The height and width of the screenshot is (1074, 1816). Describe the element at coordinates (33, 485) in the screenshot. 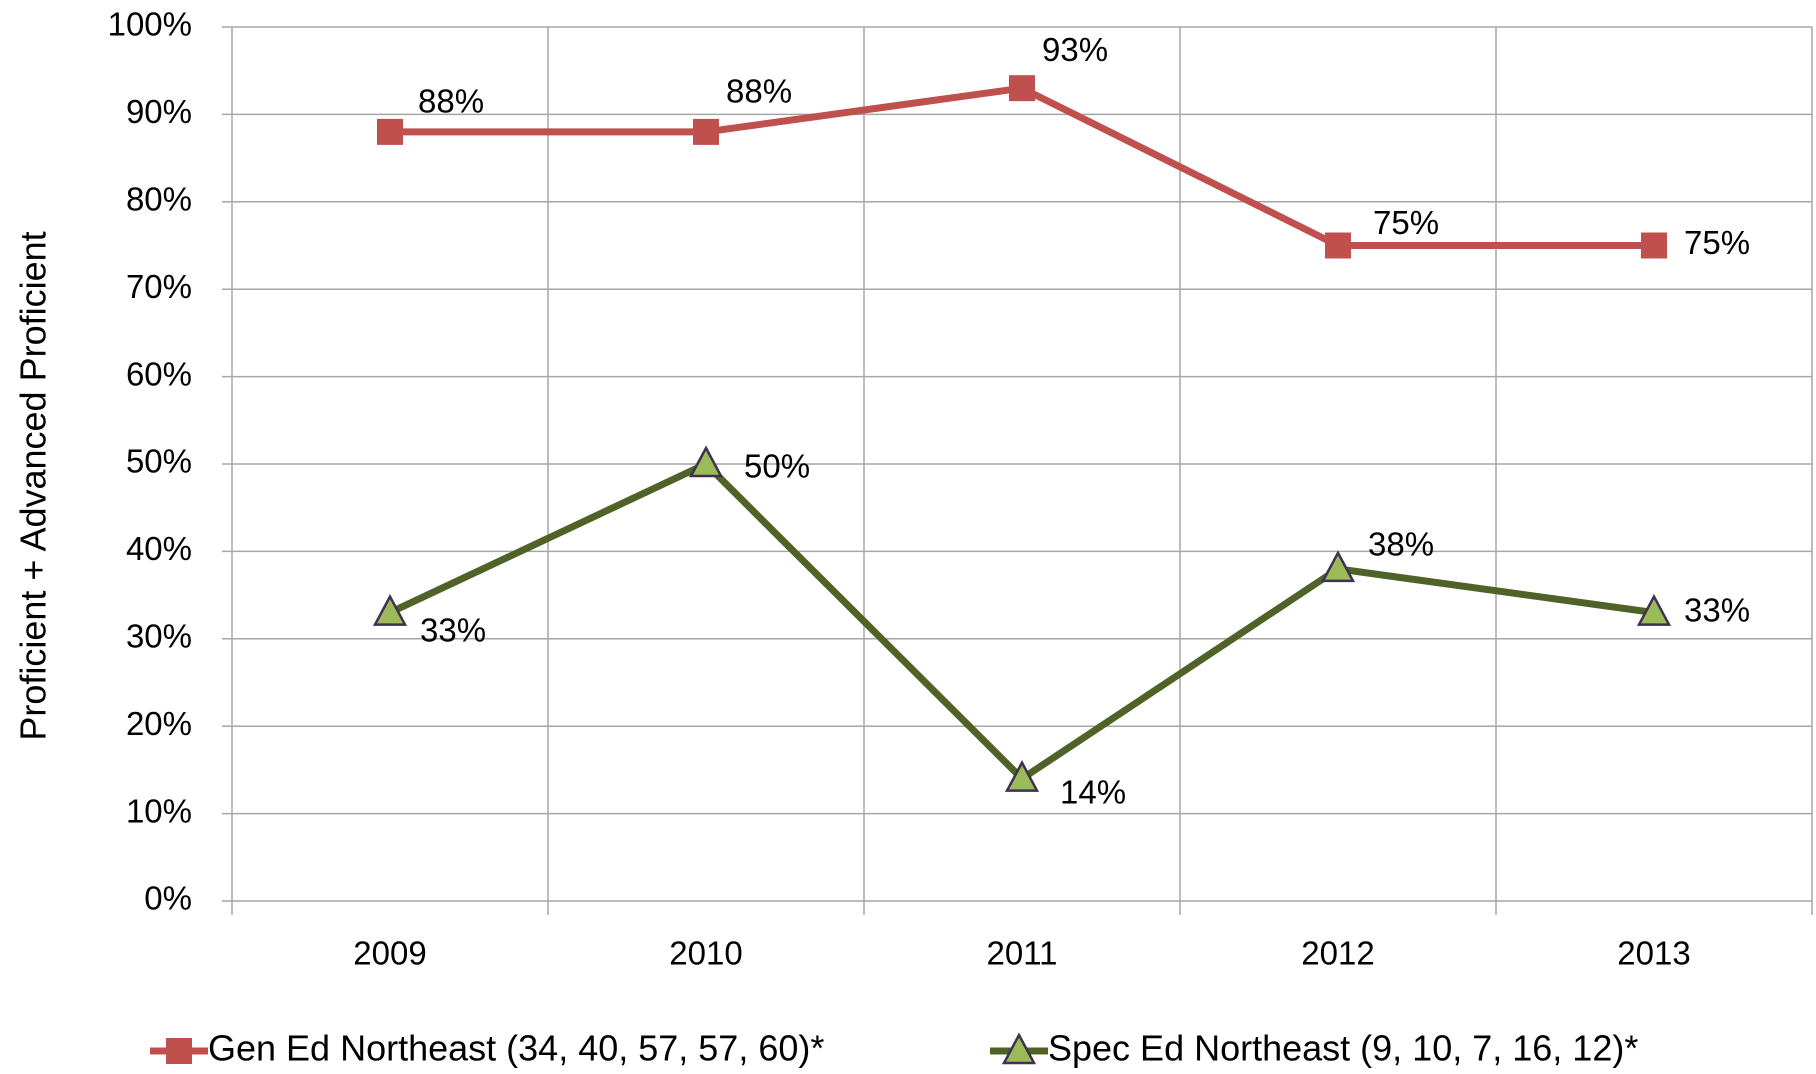

I see `y-axis-label: Proficient + Advanced Proficient` at that location.